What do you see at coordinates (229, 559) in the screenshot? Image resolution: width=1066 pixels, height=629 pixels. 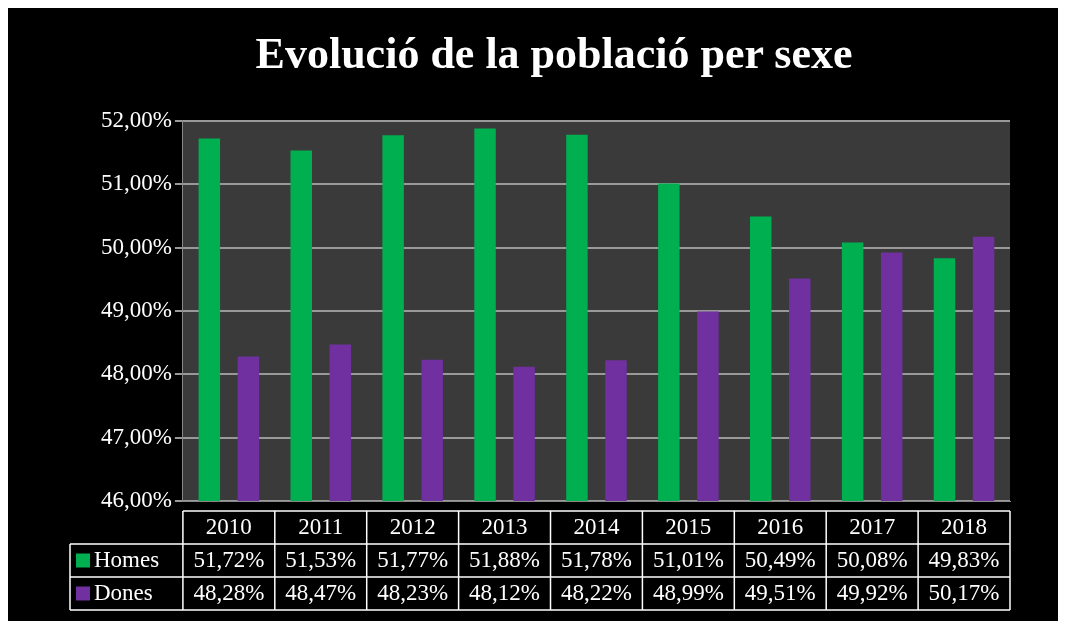 I see `data-label: 51,72%` at bounding box center [229, 559].